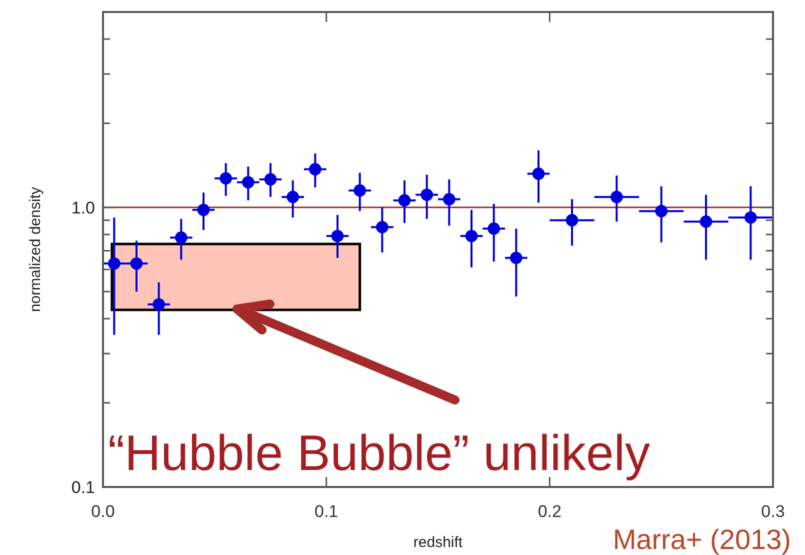 This screenshot has width=805, height=555. What do you see at coordinates (773, 511) in the screenshot?
I see `x-tick-label: 0.3` at bounding box center [773, 511].